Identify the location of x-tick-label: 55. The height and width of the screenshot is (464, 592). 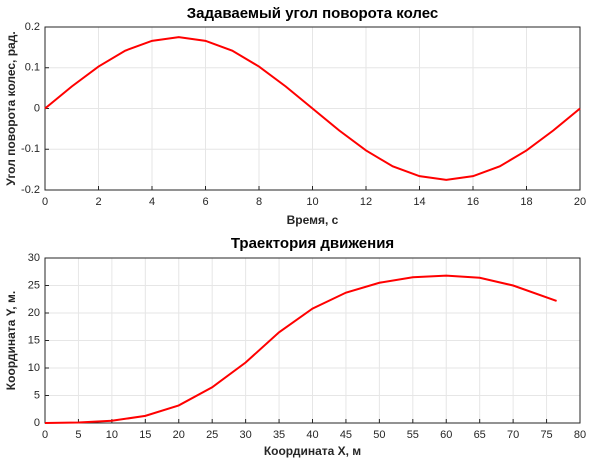
(413, 435).